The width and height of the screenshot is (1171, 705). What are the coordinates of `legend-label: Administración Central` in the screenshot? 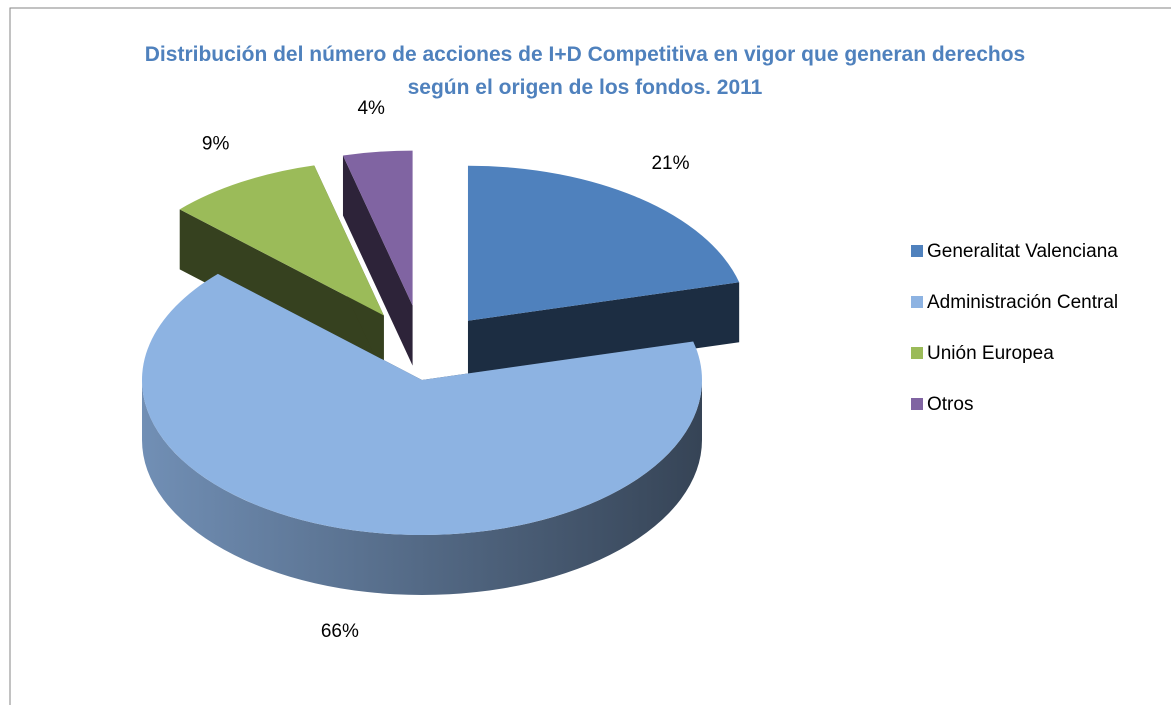 It's located at (1022, 302).